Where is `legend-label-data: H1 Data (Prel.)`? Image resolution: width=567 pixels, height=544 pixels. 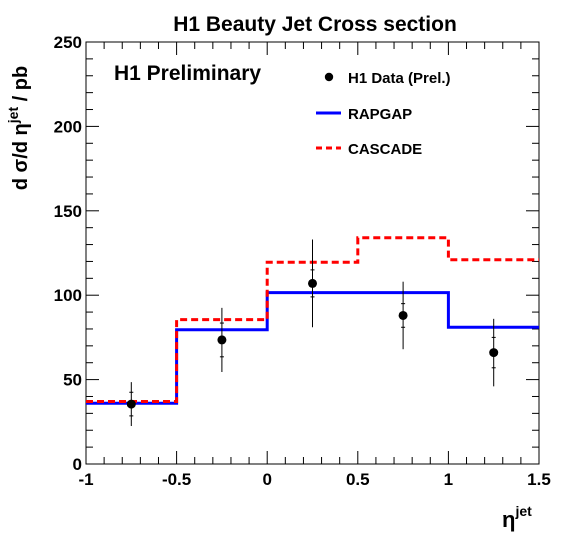
legend-label-data: H1 Data (Prel.) is located at coordinates (399, 78).